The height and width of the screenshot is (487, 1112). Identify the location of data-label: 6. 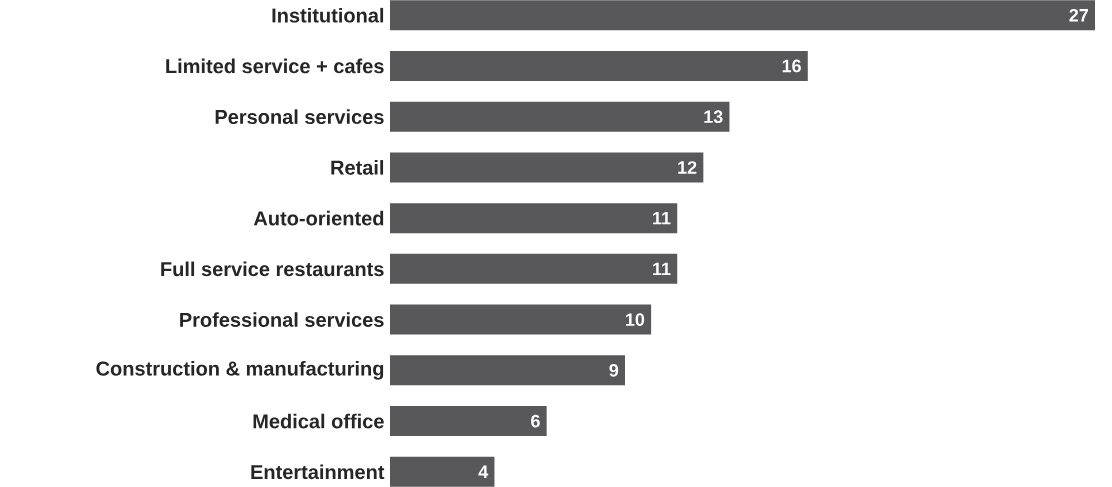
(535, 421).